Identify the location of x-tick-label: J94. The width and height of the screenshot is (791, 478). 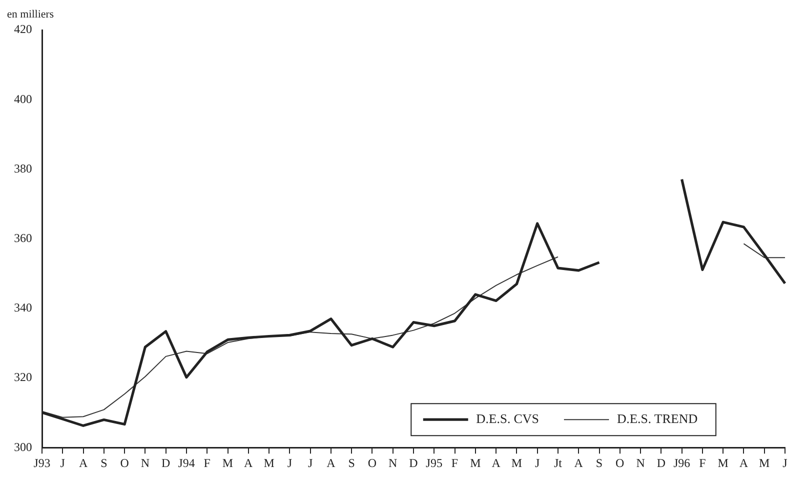
(186, 463).